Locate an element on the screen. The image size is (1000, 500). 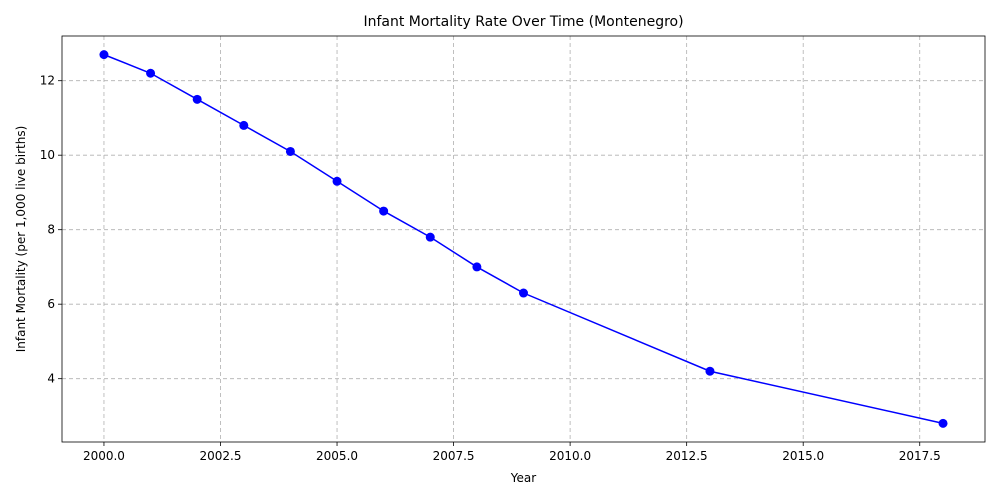
y-tick-label: 10 is located at coordinates (47, 155).